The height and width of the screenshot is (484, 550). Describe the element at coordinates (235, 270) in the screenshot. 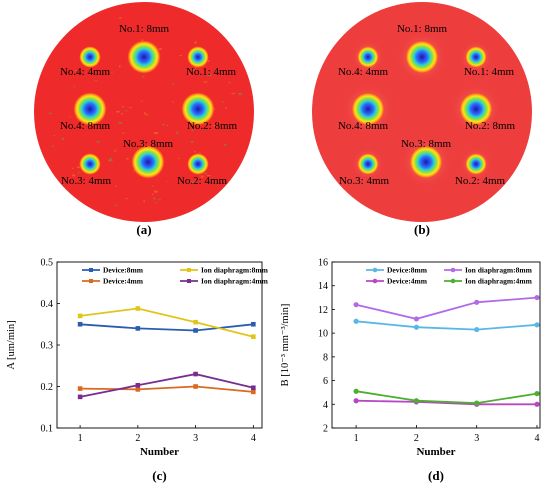

I see `legend-label: Ion diaphragm:8mm` at that location.